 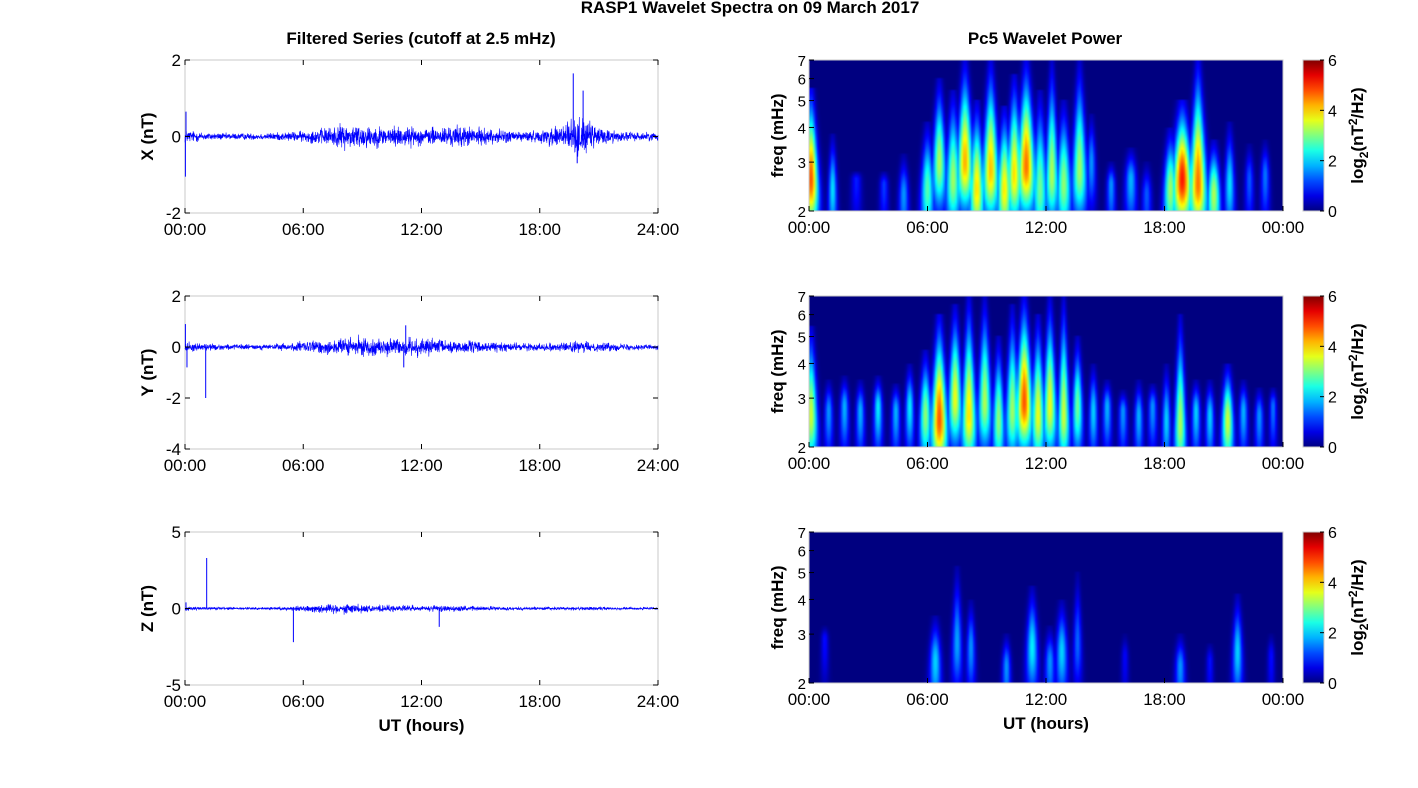 What do you see at coordinates (303, 229) in the screenshot?
I see `series-x-xtick-label: 06:00` at bounding box center [303, 229].